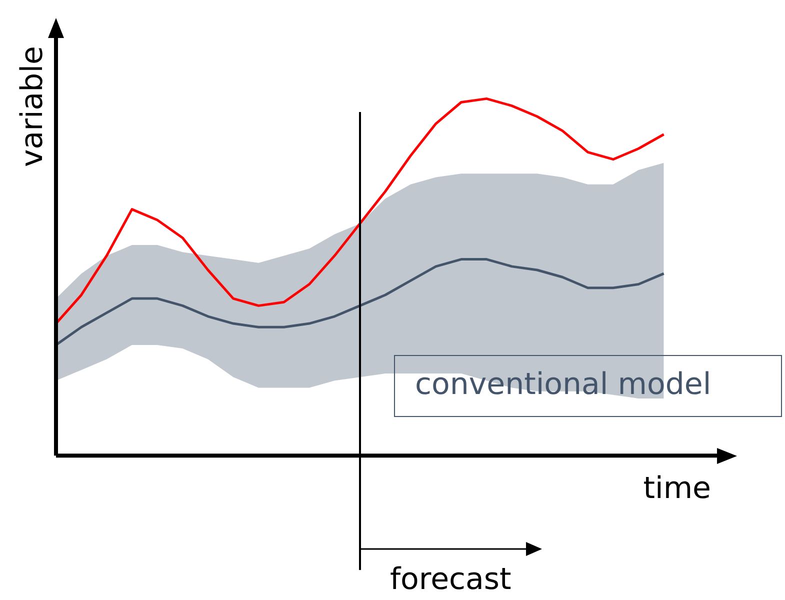 The image size is (785, 600). Describe the element at coordinates (451, 580) in the screenshot. I see `text: forecast` at that location.